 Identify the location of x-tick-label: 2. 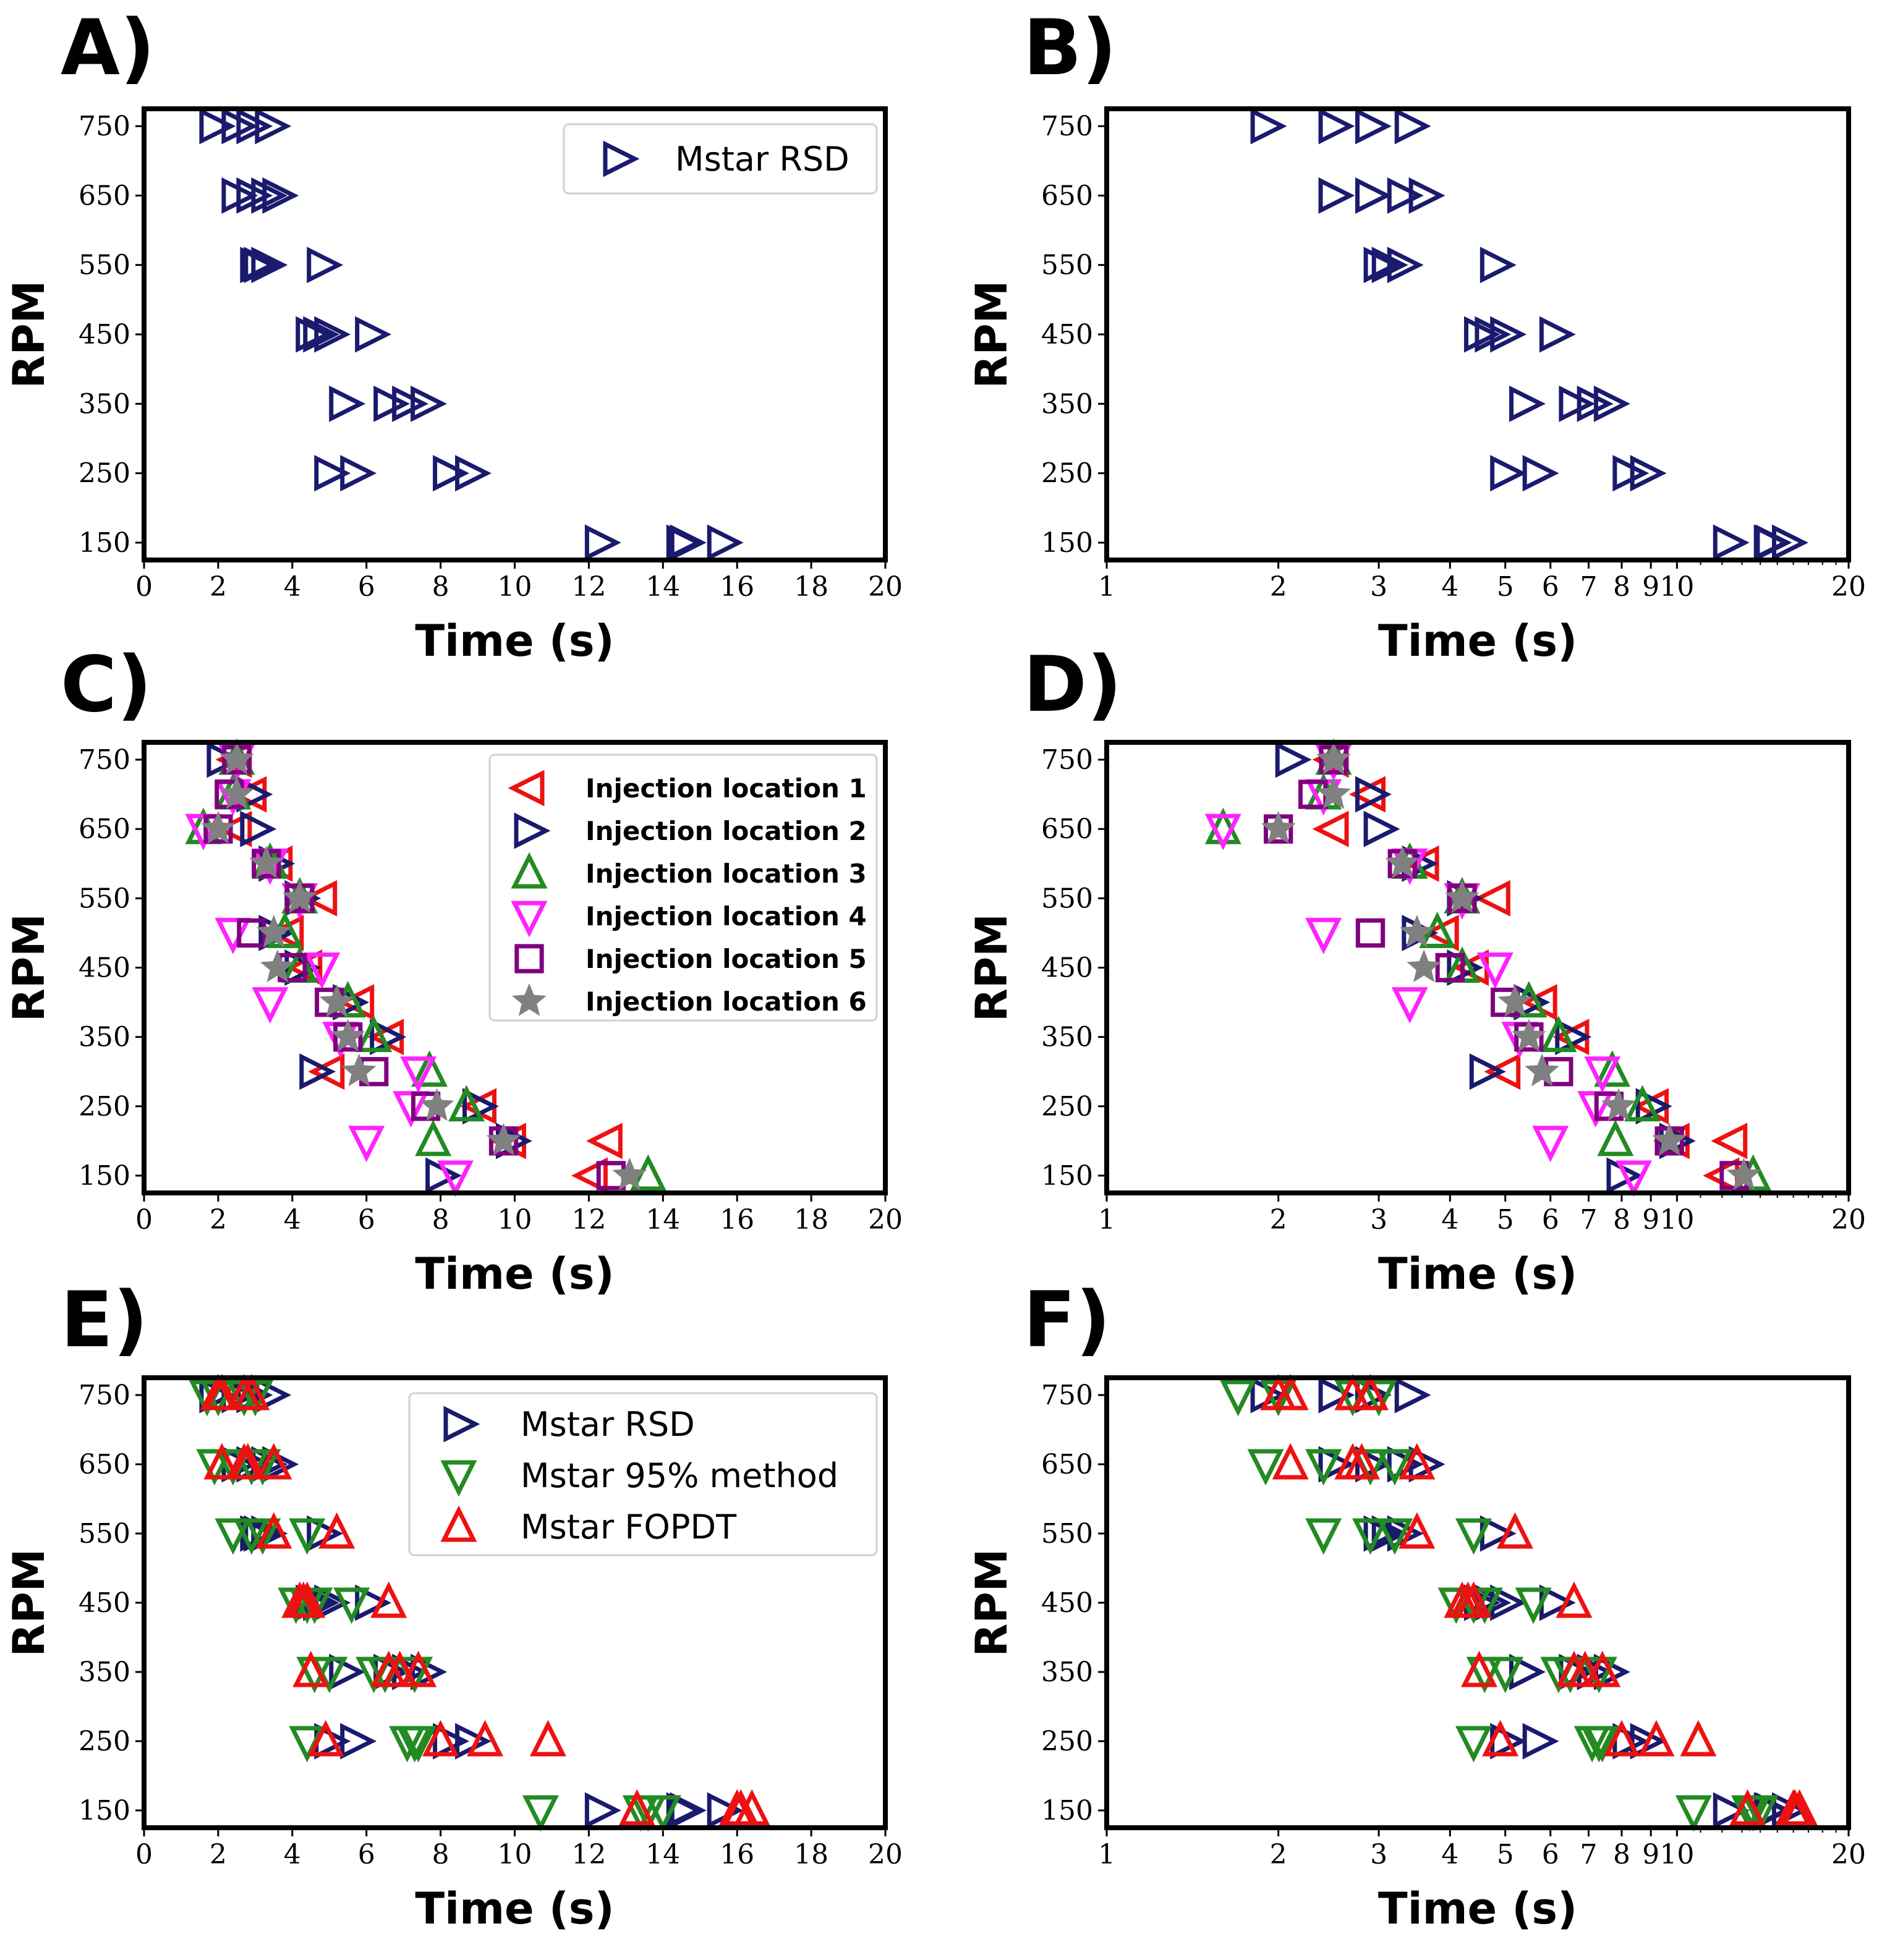
(1278, 587).